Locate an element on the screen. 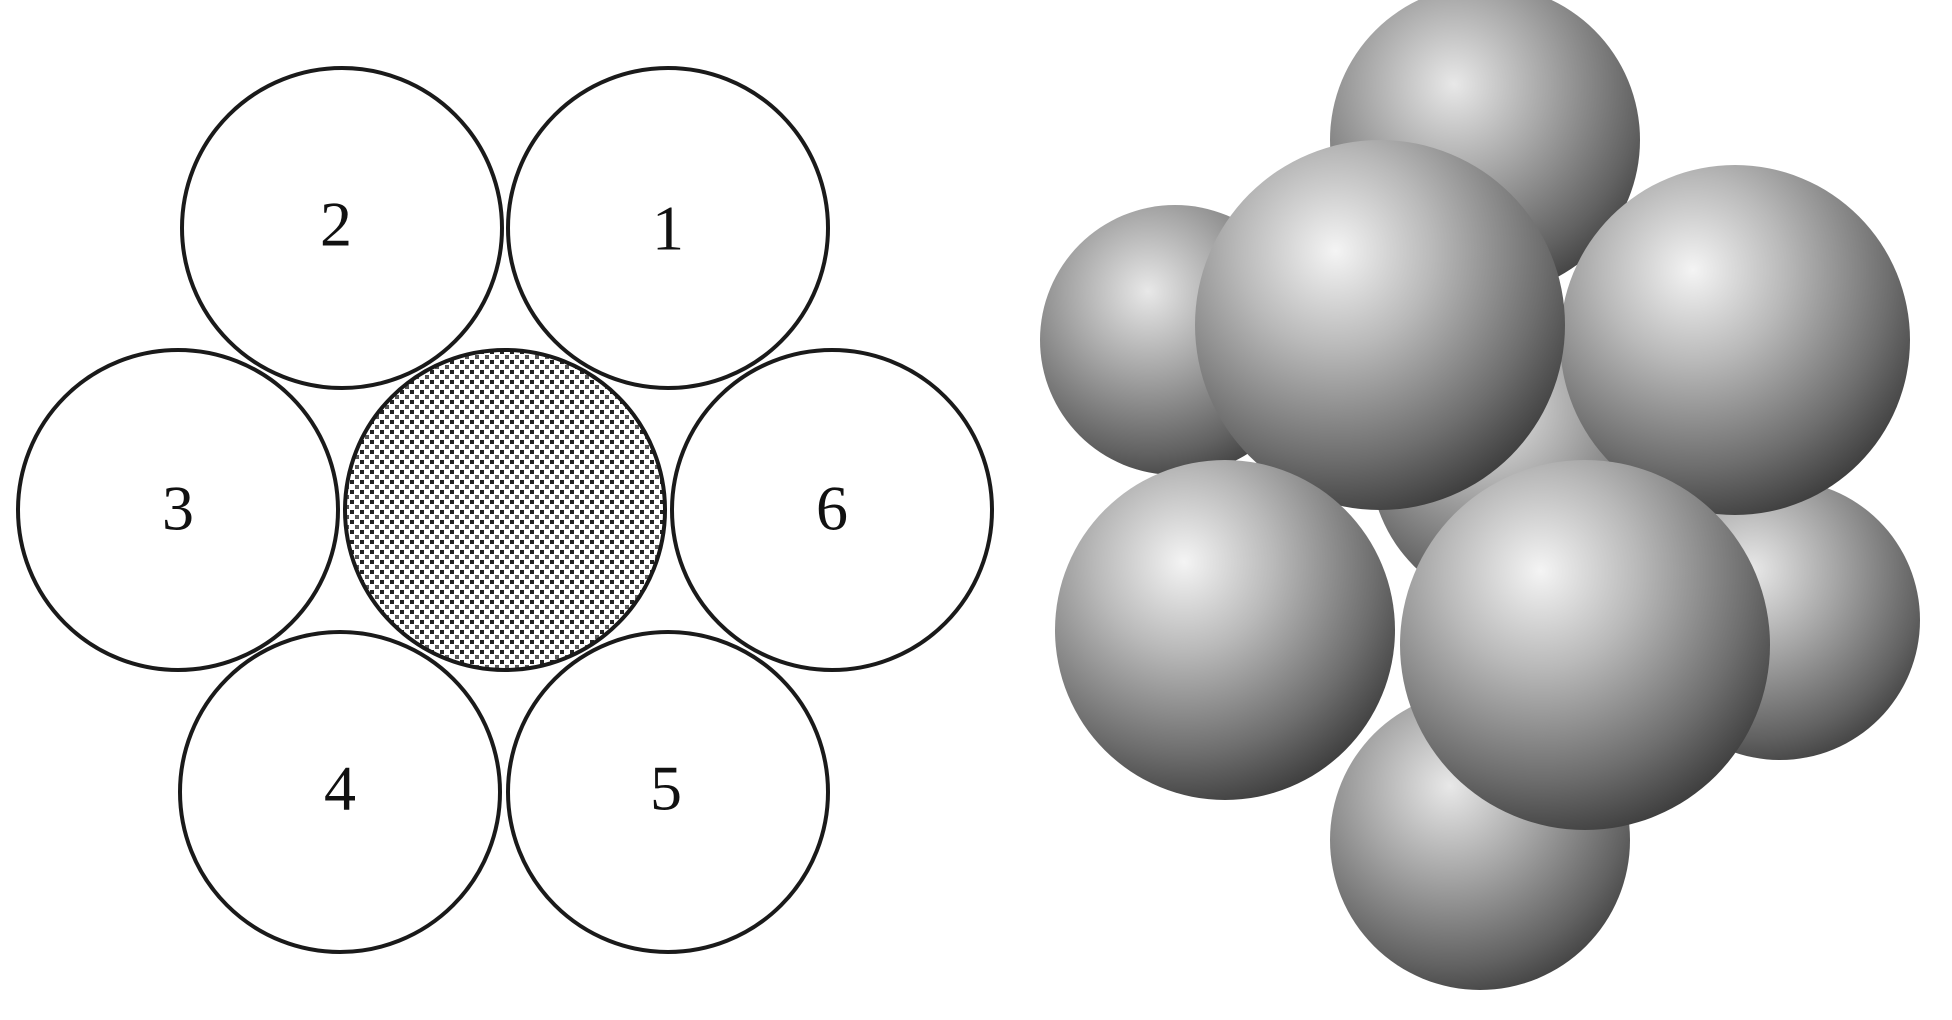  outer-circle-6: 6 is located at coordinates (832, 510).